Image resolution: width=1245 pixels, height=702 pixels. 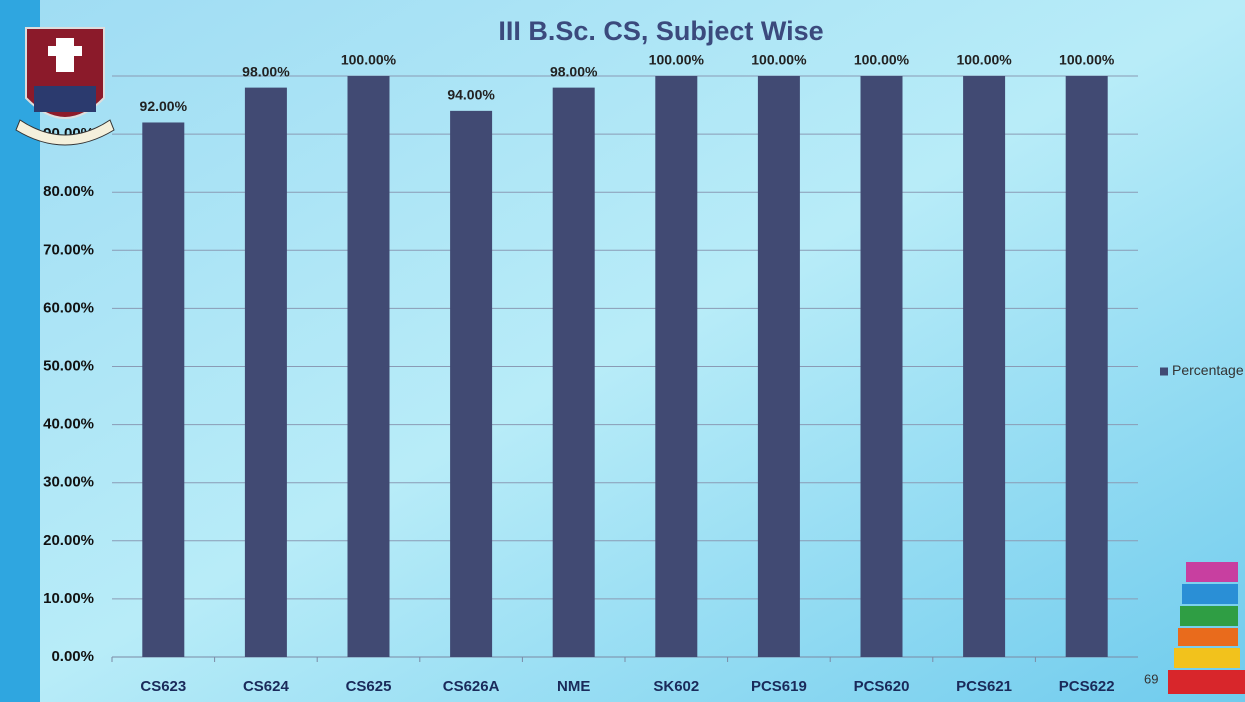 What do you see at coordinates (20, 351) in the screenshot?
I see `left-strip` at bounding box center [20, 351].